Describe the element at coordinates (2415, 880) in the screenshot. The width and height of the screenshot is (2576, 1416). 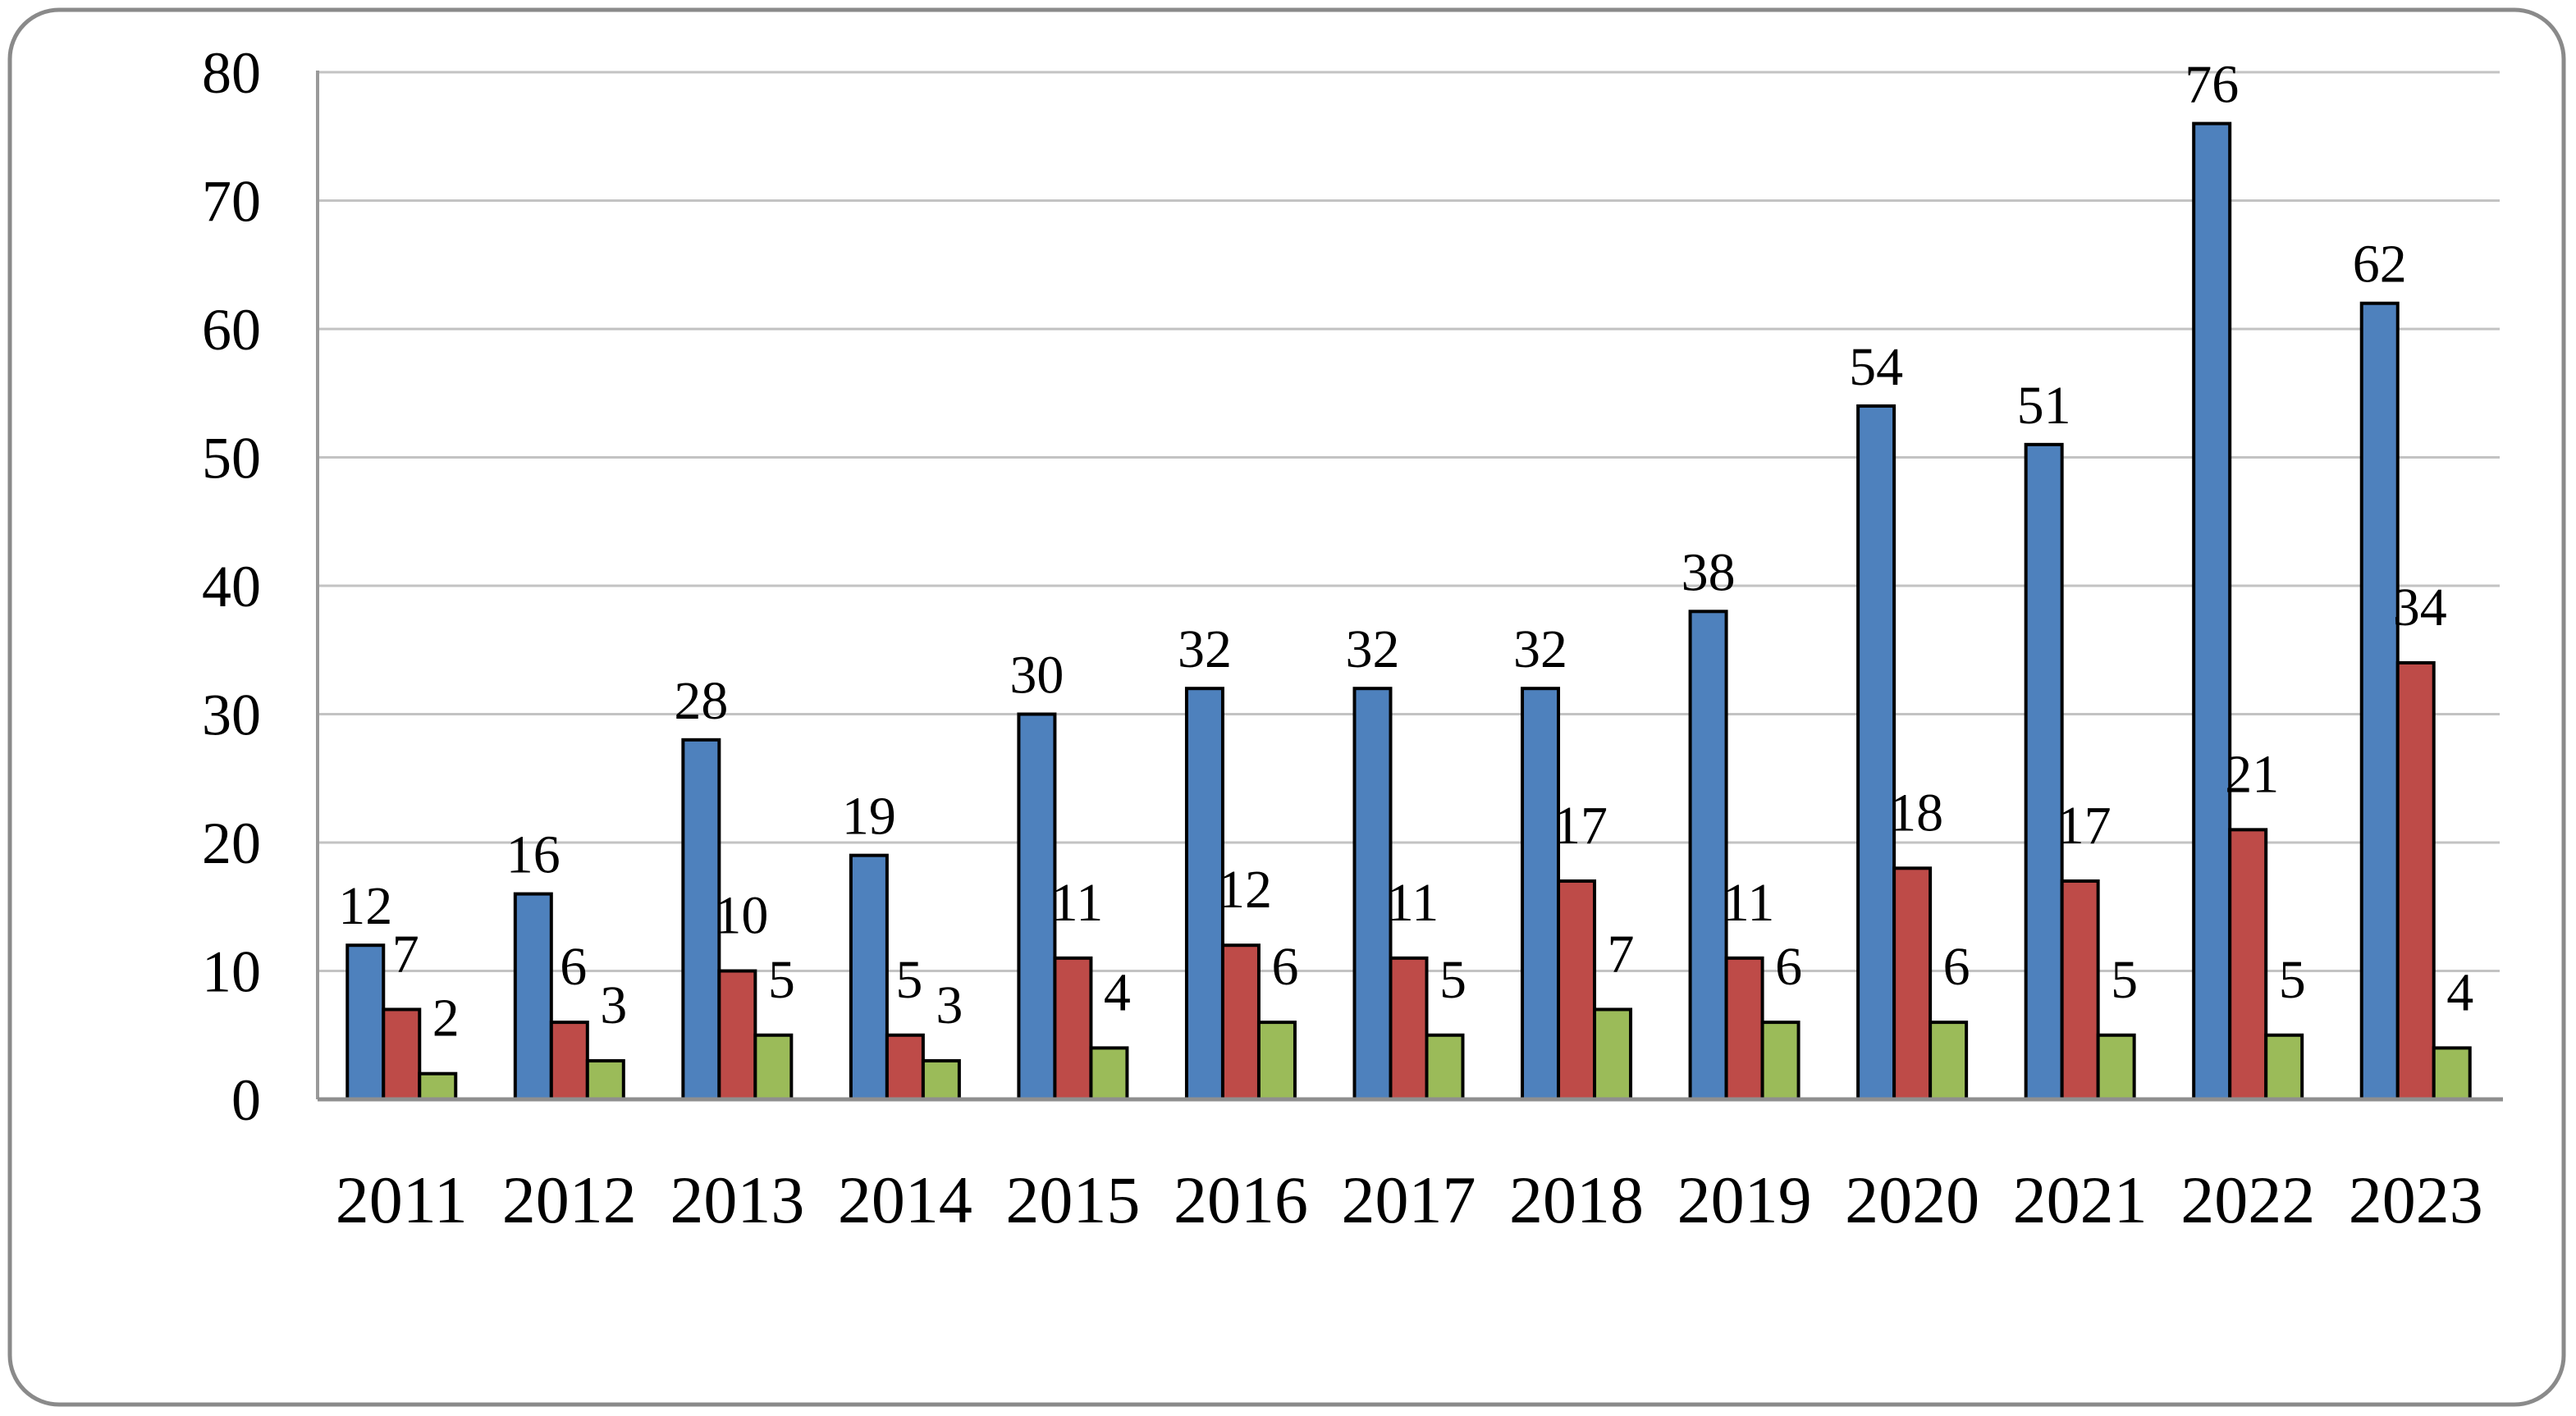
I see `bar-series-2-red-2023` at that location.